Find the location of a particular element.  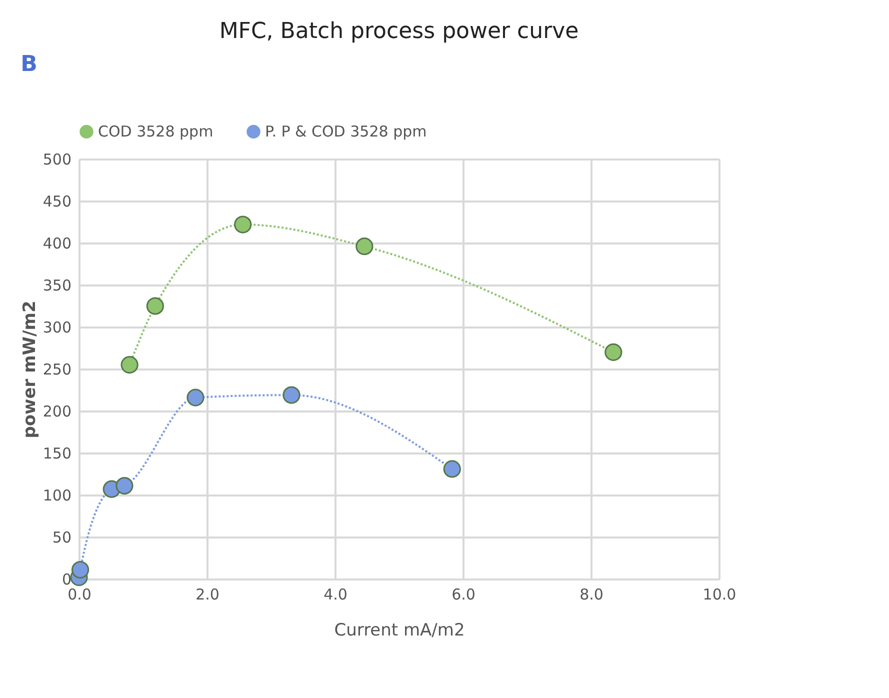

y-tick-label: 50 is located at coordinates (62, 537).